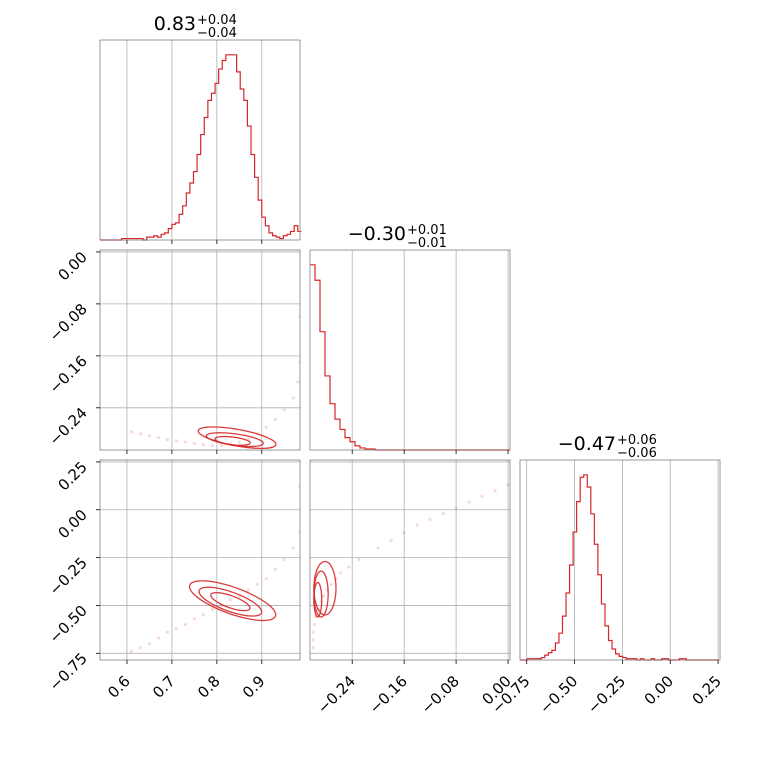 This screenshot has height=760, width=760. Describe the element at coordinates (72, 266) in the screenshot. I see `y-tick-label-1-3: 0.00` at that location.